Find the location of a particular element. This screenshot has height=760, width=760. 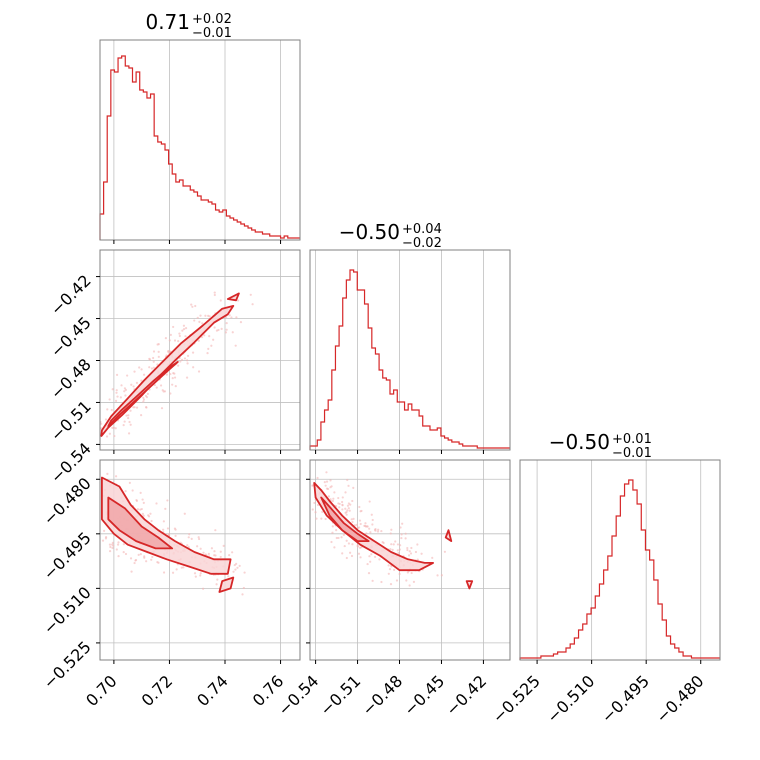

contour-panel-row3-col2 is located at coordinates (397, 560).